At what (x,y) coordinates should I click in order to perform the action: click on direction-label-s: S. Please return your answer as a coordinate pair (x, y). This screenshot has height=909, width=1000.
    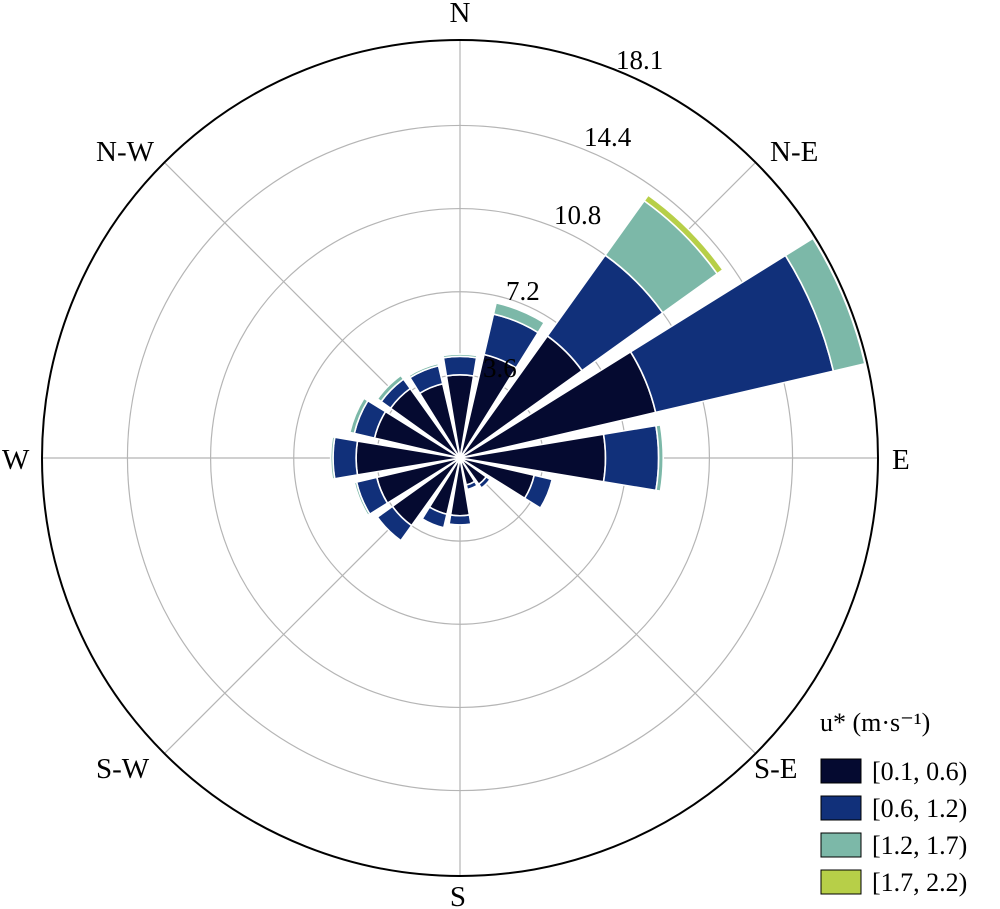
    Looking at the image, I should click on (458, 895).